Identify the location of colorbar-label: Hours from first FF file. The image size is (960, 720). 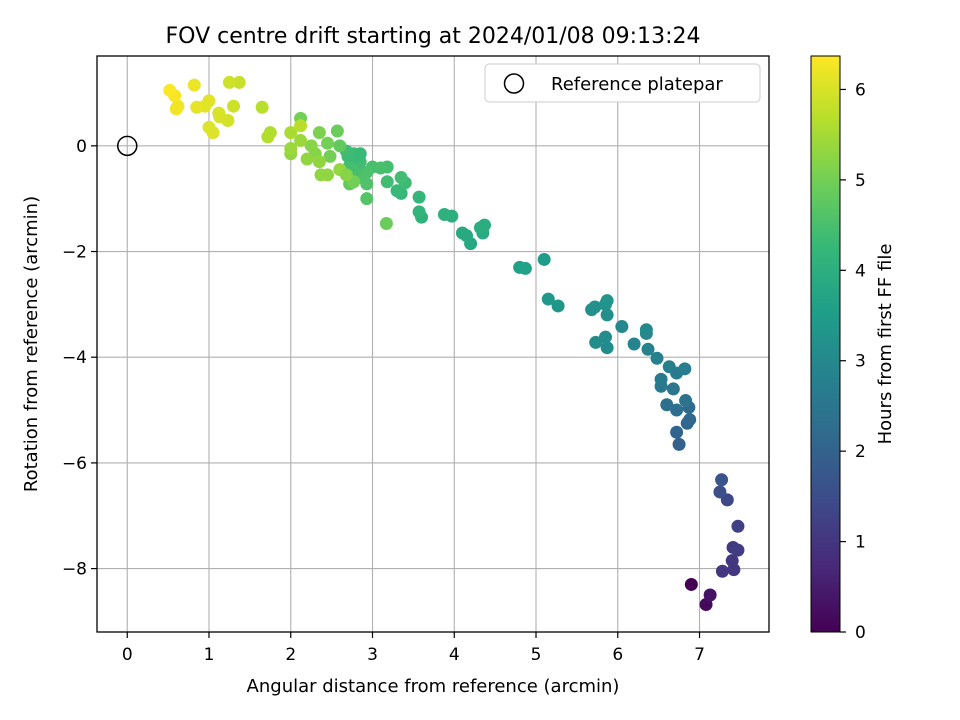
(885, 344).